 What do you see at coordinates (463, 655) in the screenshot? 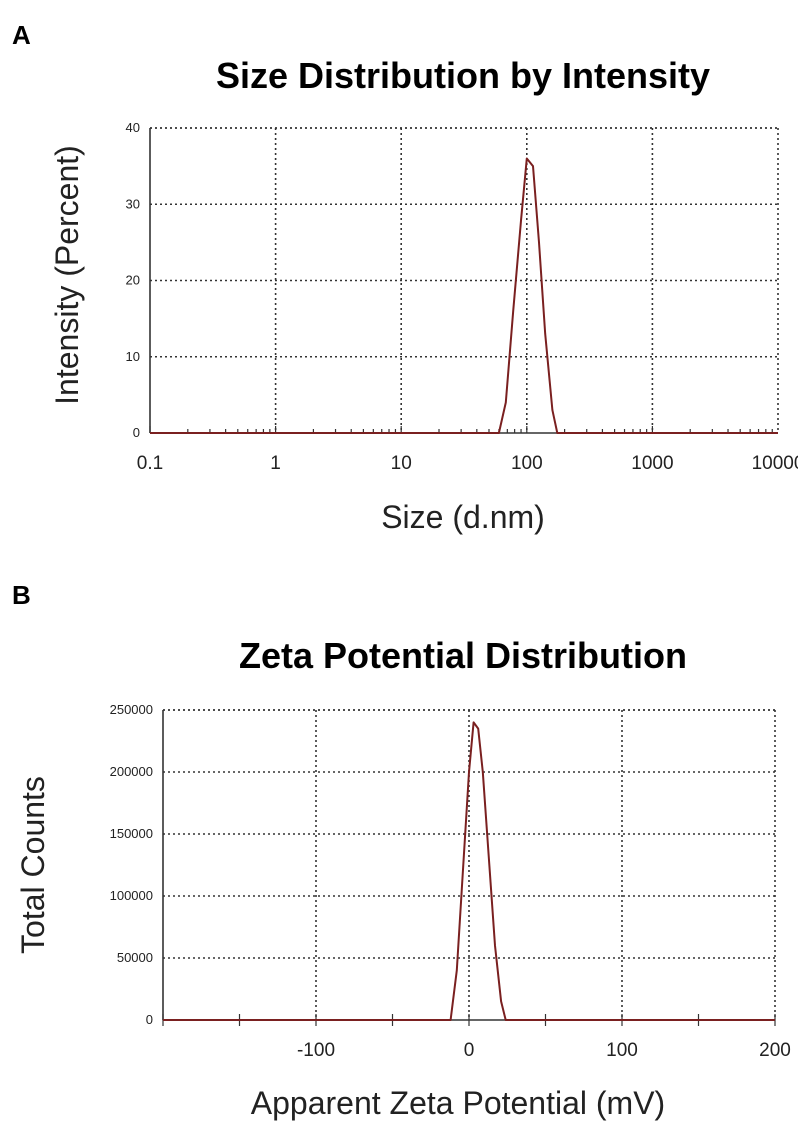
I see `panel-b-title: Zeta Potential Distribution` at bounding box center [463, 655].